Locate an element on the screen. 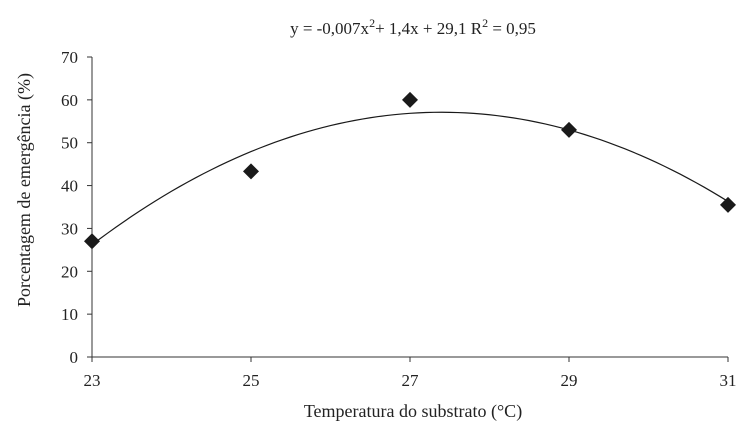 This screenshot has width=736, height=424. y-tick-label: 60 is located at coordinates (69, 100).